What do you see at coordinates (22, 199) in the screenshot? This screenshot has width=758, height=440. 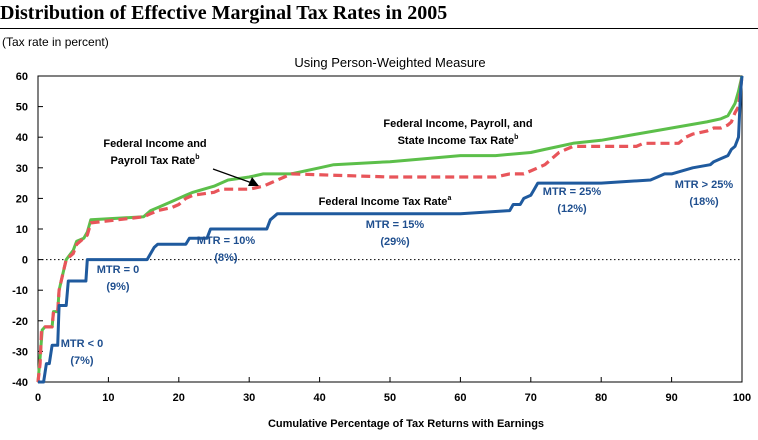 I see `y-tick-label: 20` at bounding box center [22, 199].